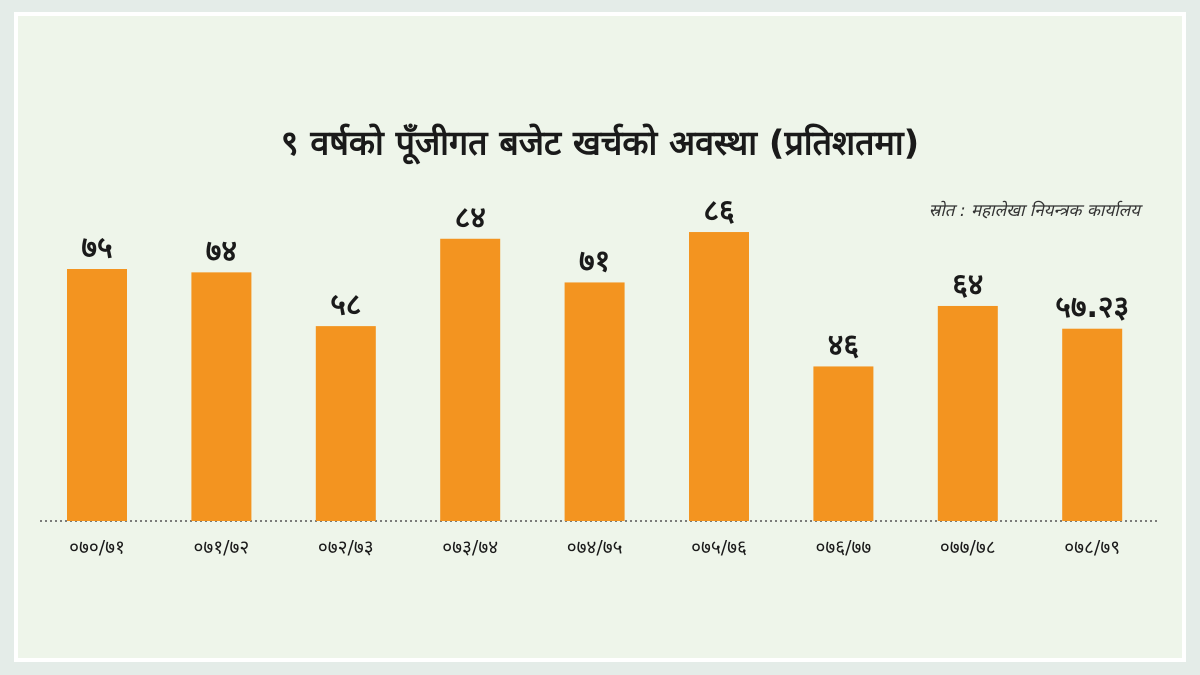  What do you see at coordinates (719, 548) in the screenshot?
I see `x-tick-label: ०७५/७६` at bounding box center [719, 548].